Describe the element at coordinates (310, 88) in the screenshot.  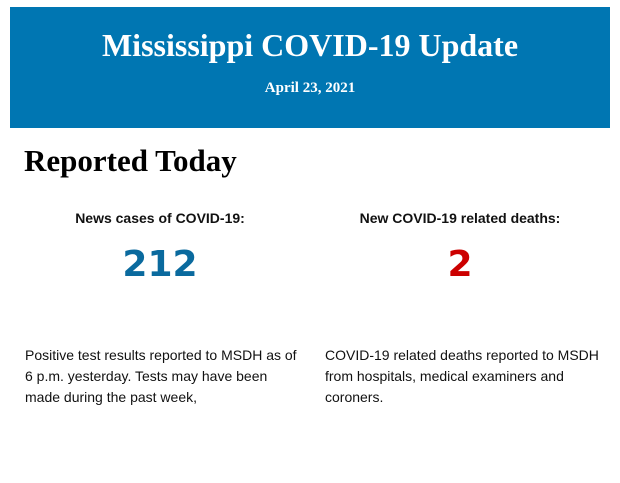
I see `update-date: April 23, 2021` at that location.